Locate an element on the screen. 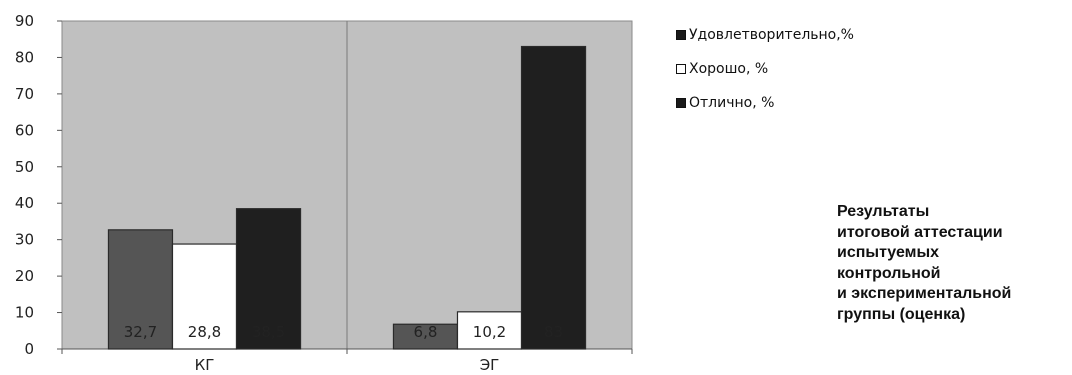 The height and width of the screenshot is (375, 1072). caption-line: испытуемых is located at coordinates (888, 252).